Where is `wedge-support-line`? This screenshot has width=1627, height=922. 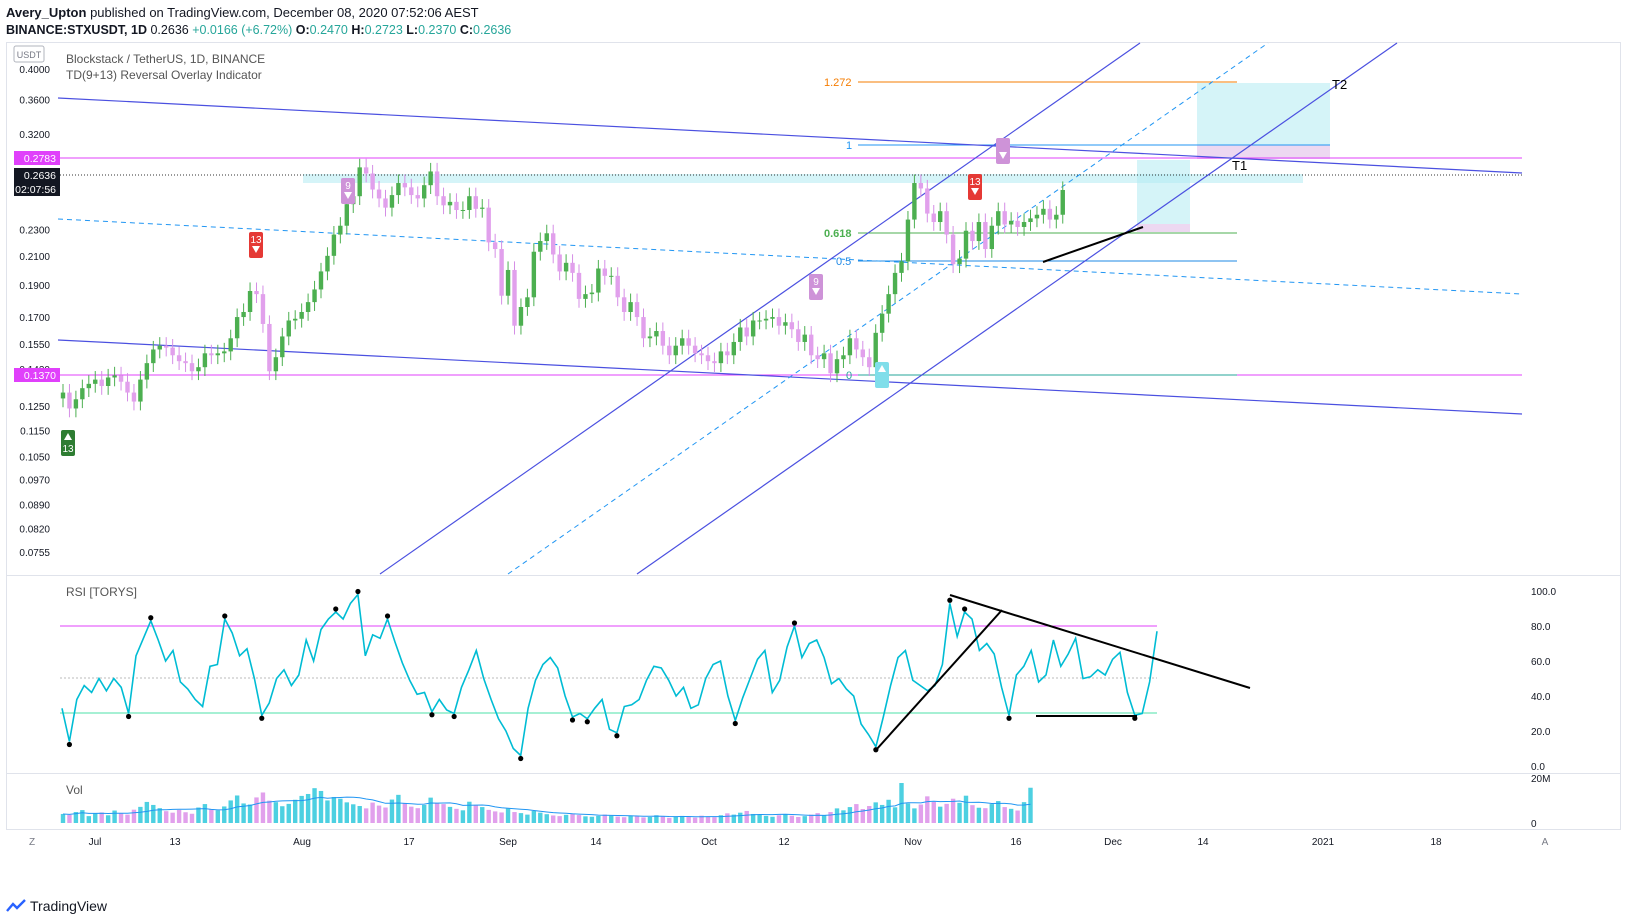 wedge-support-line is located at coordinates (1093, 244).